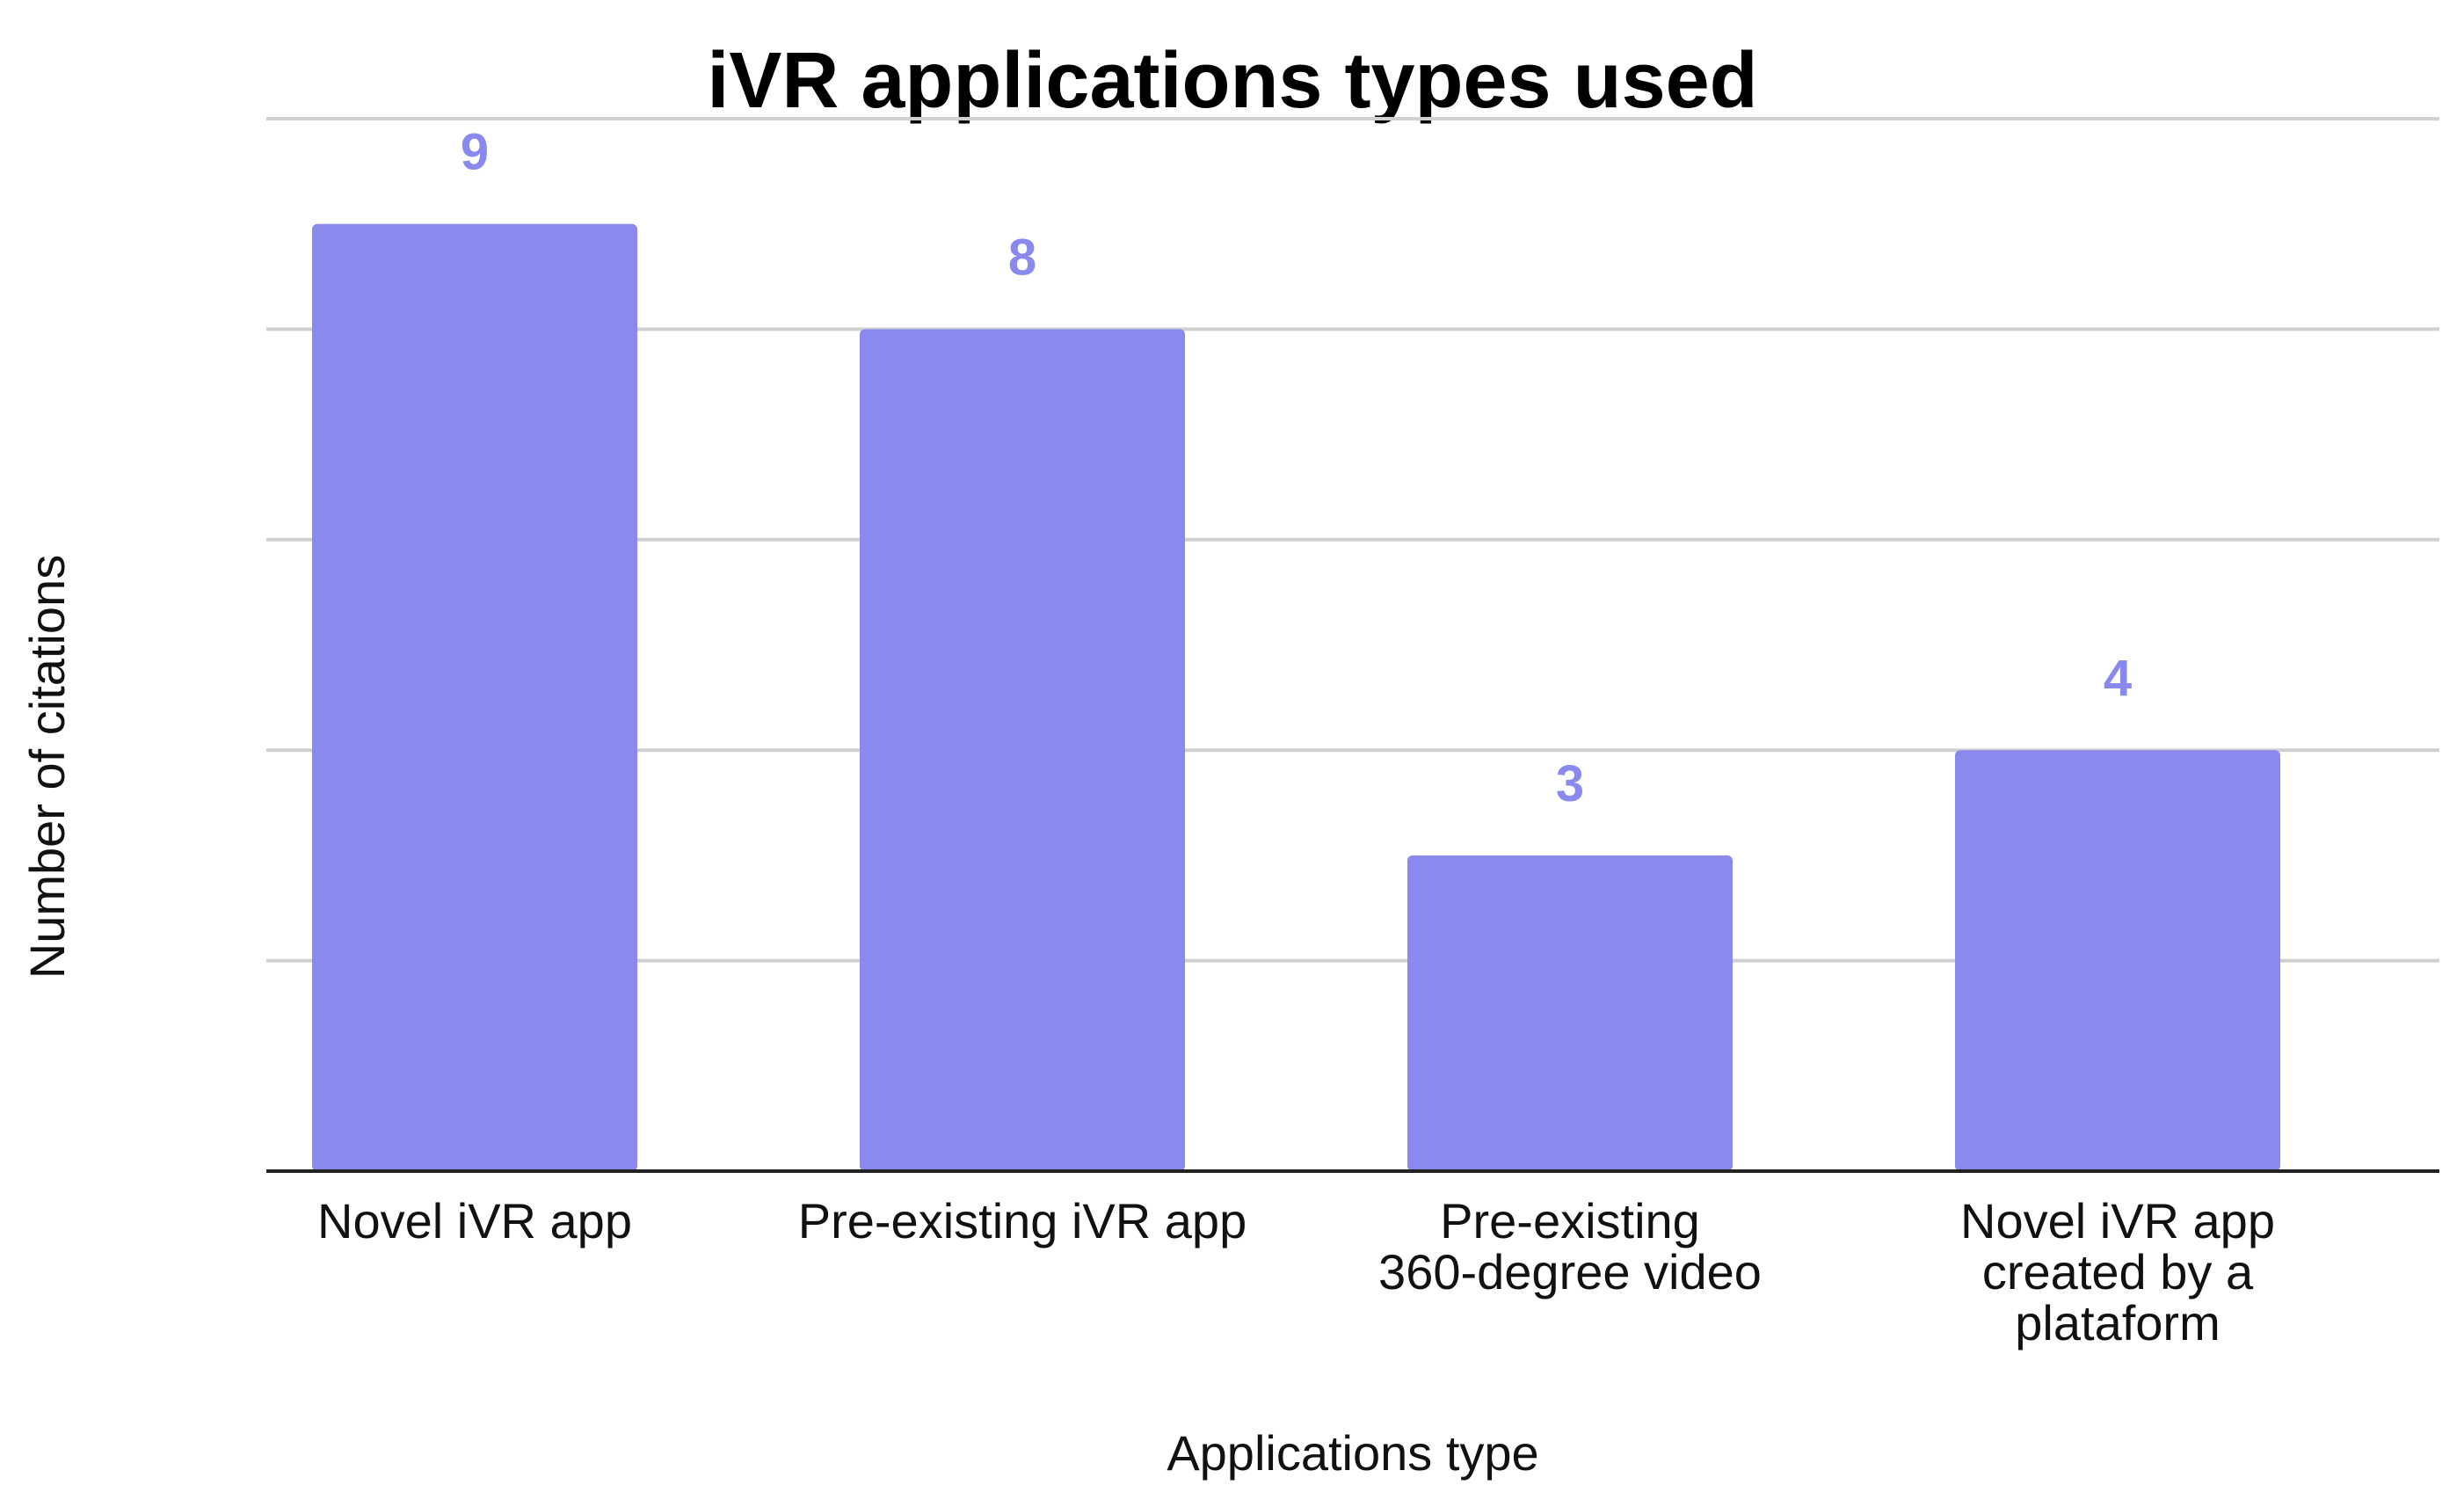 The image size is (2464, 1507). Describe the element at coordinates (475, 152) in the screenshot. I see `data-label: 9` at that location.